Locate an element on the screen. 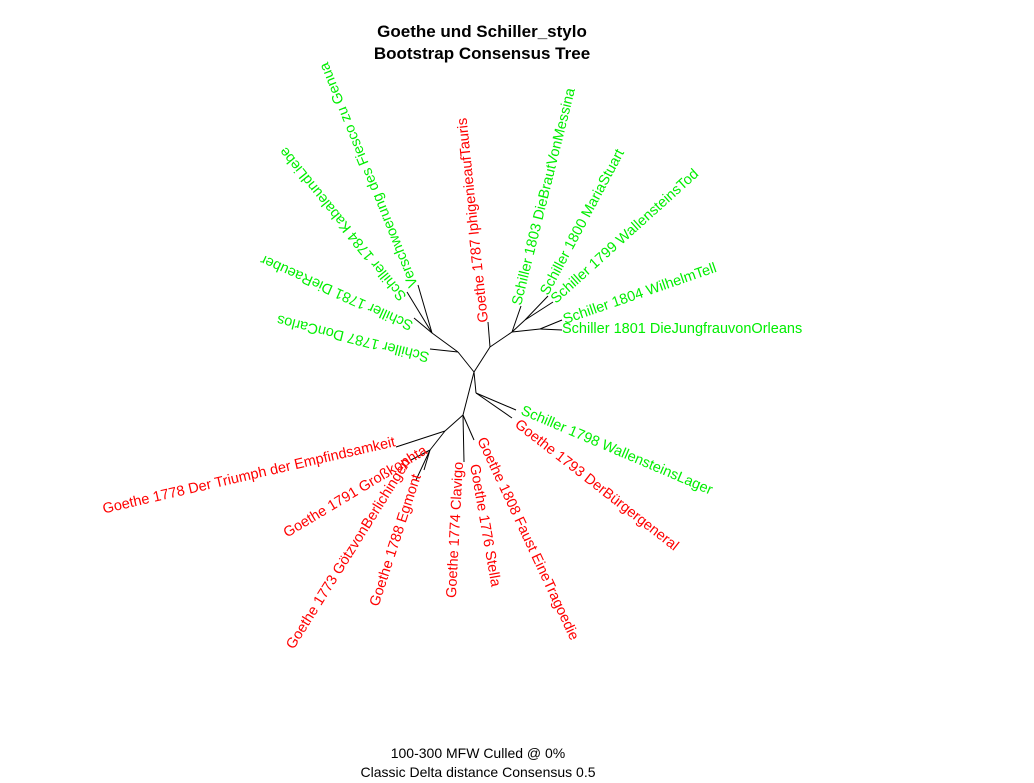 The width and height of the screenshot is (1034, 783). leaf-label-clavigo: Goethe 1774 Clavigo is located at coordinates (455, 529).